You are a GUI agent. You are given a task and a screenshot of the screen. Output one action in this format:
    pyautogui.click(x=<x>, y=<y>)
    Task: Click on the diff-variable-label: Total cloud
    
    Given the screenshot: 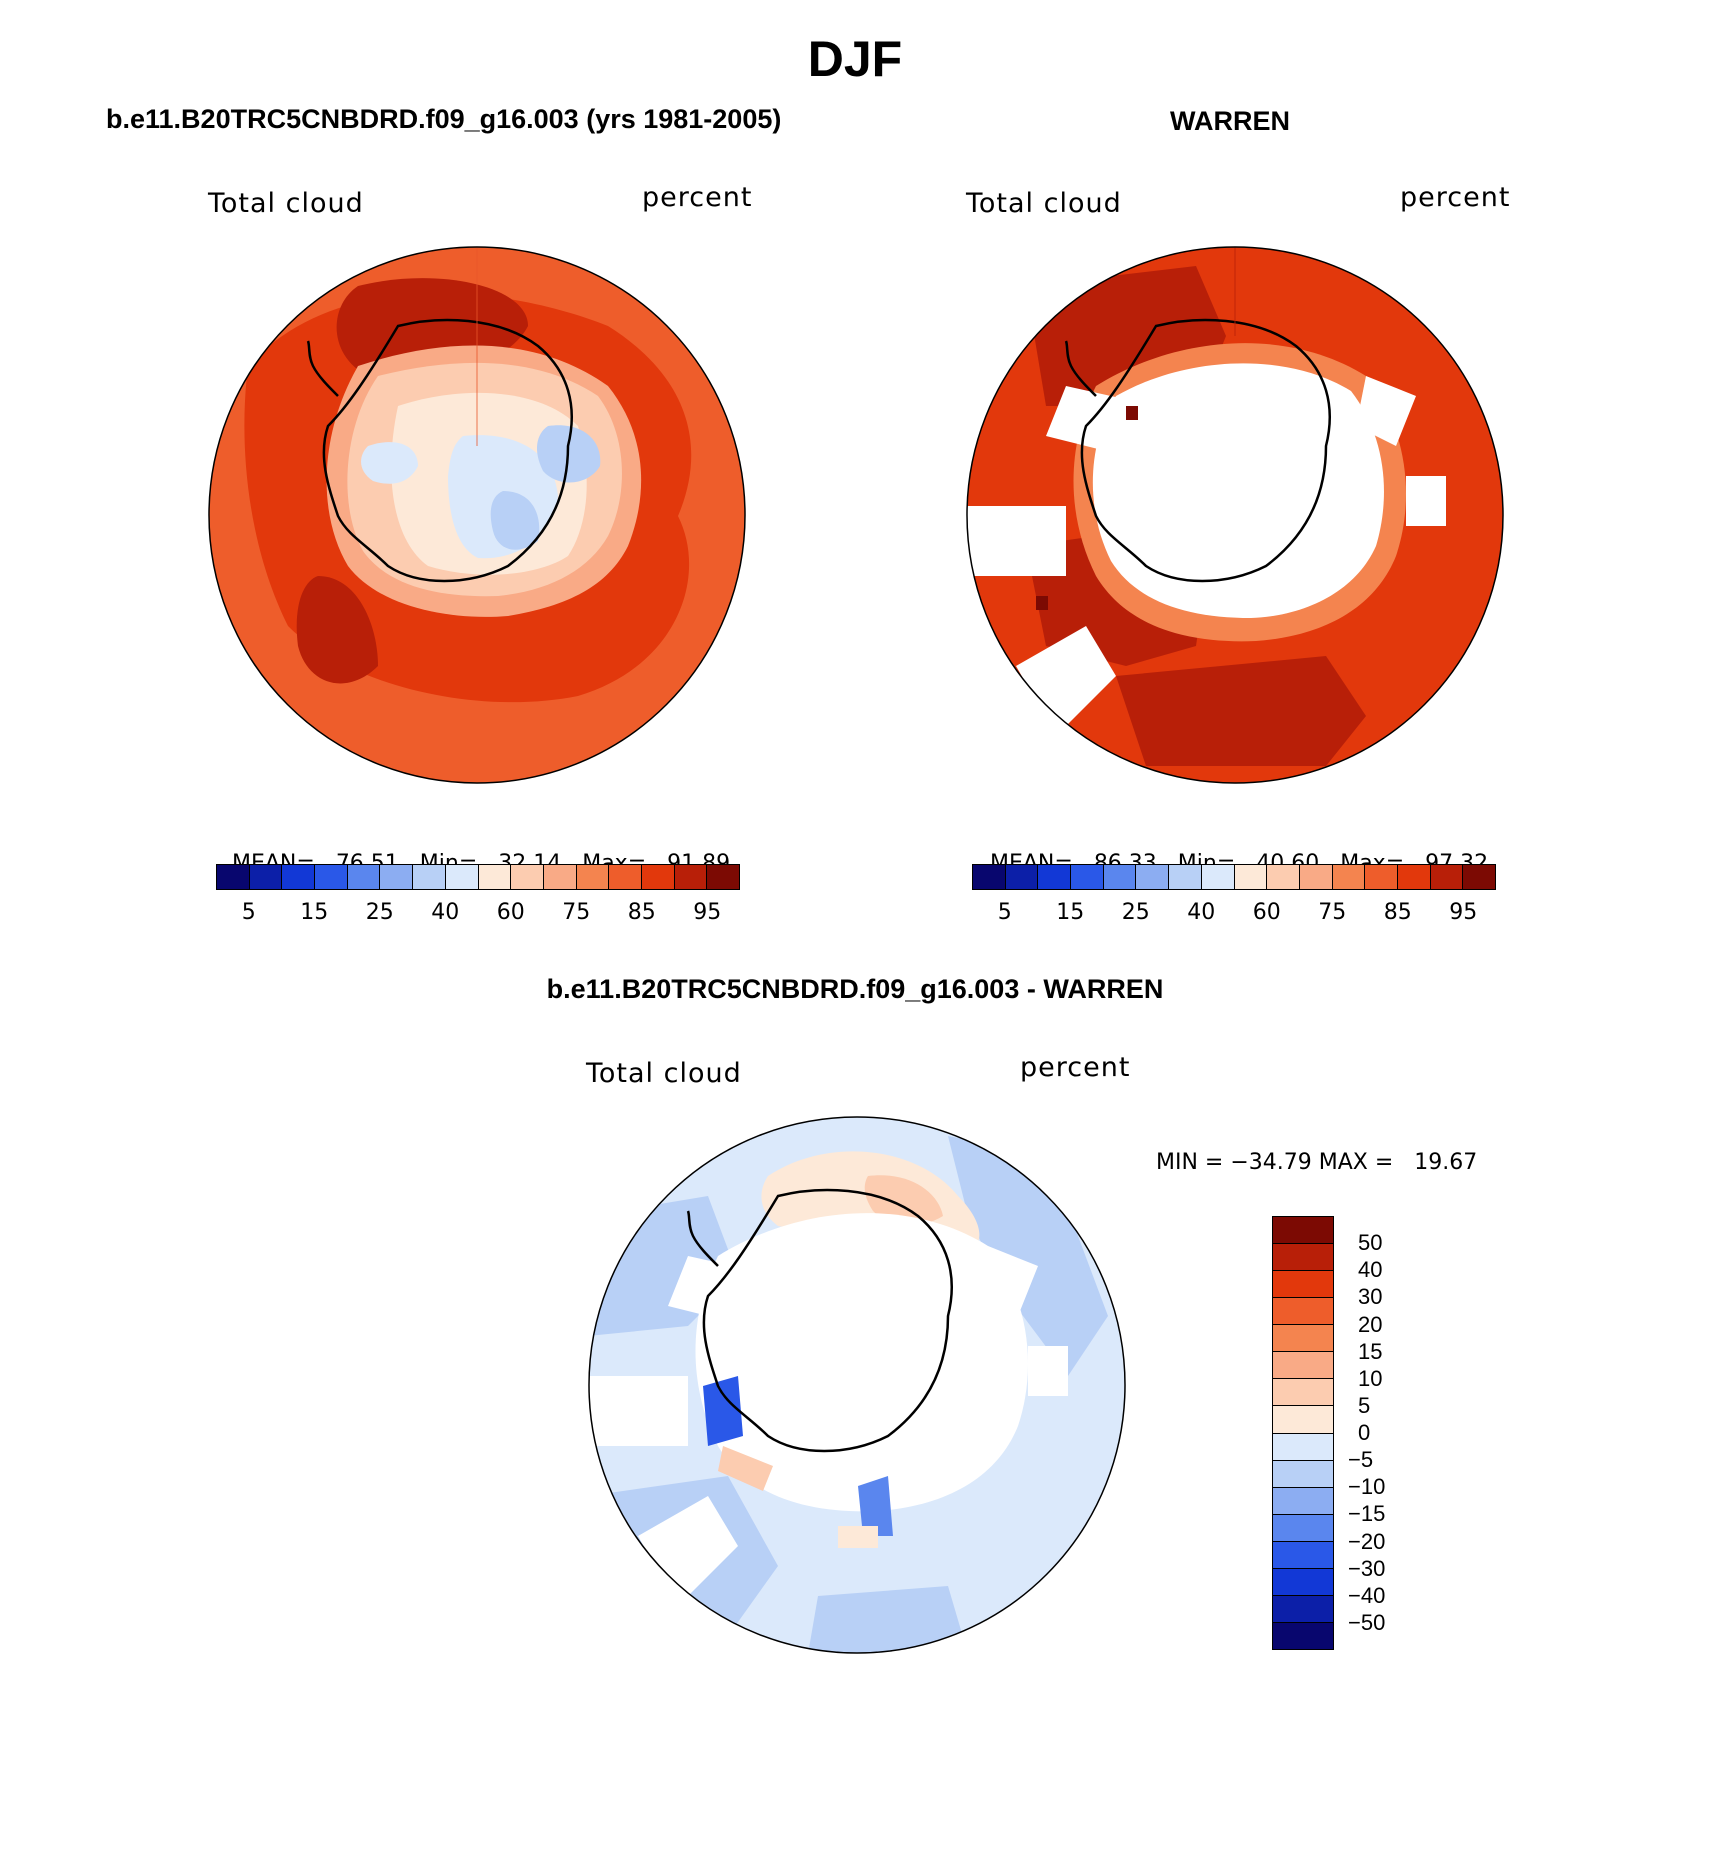 What is the action you would take?
    pyautogui.click(x=664, y=1073)
    